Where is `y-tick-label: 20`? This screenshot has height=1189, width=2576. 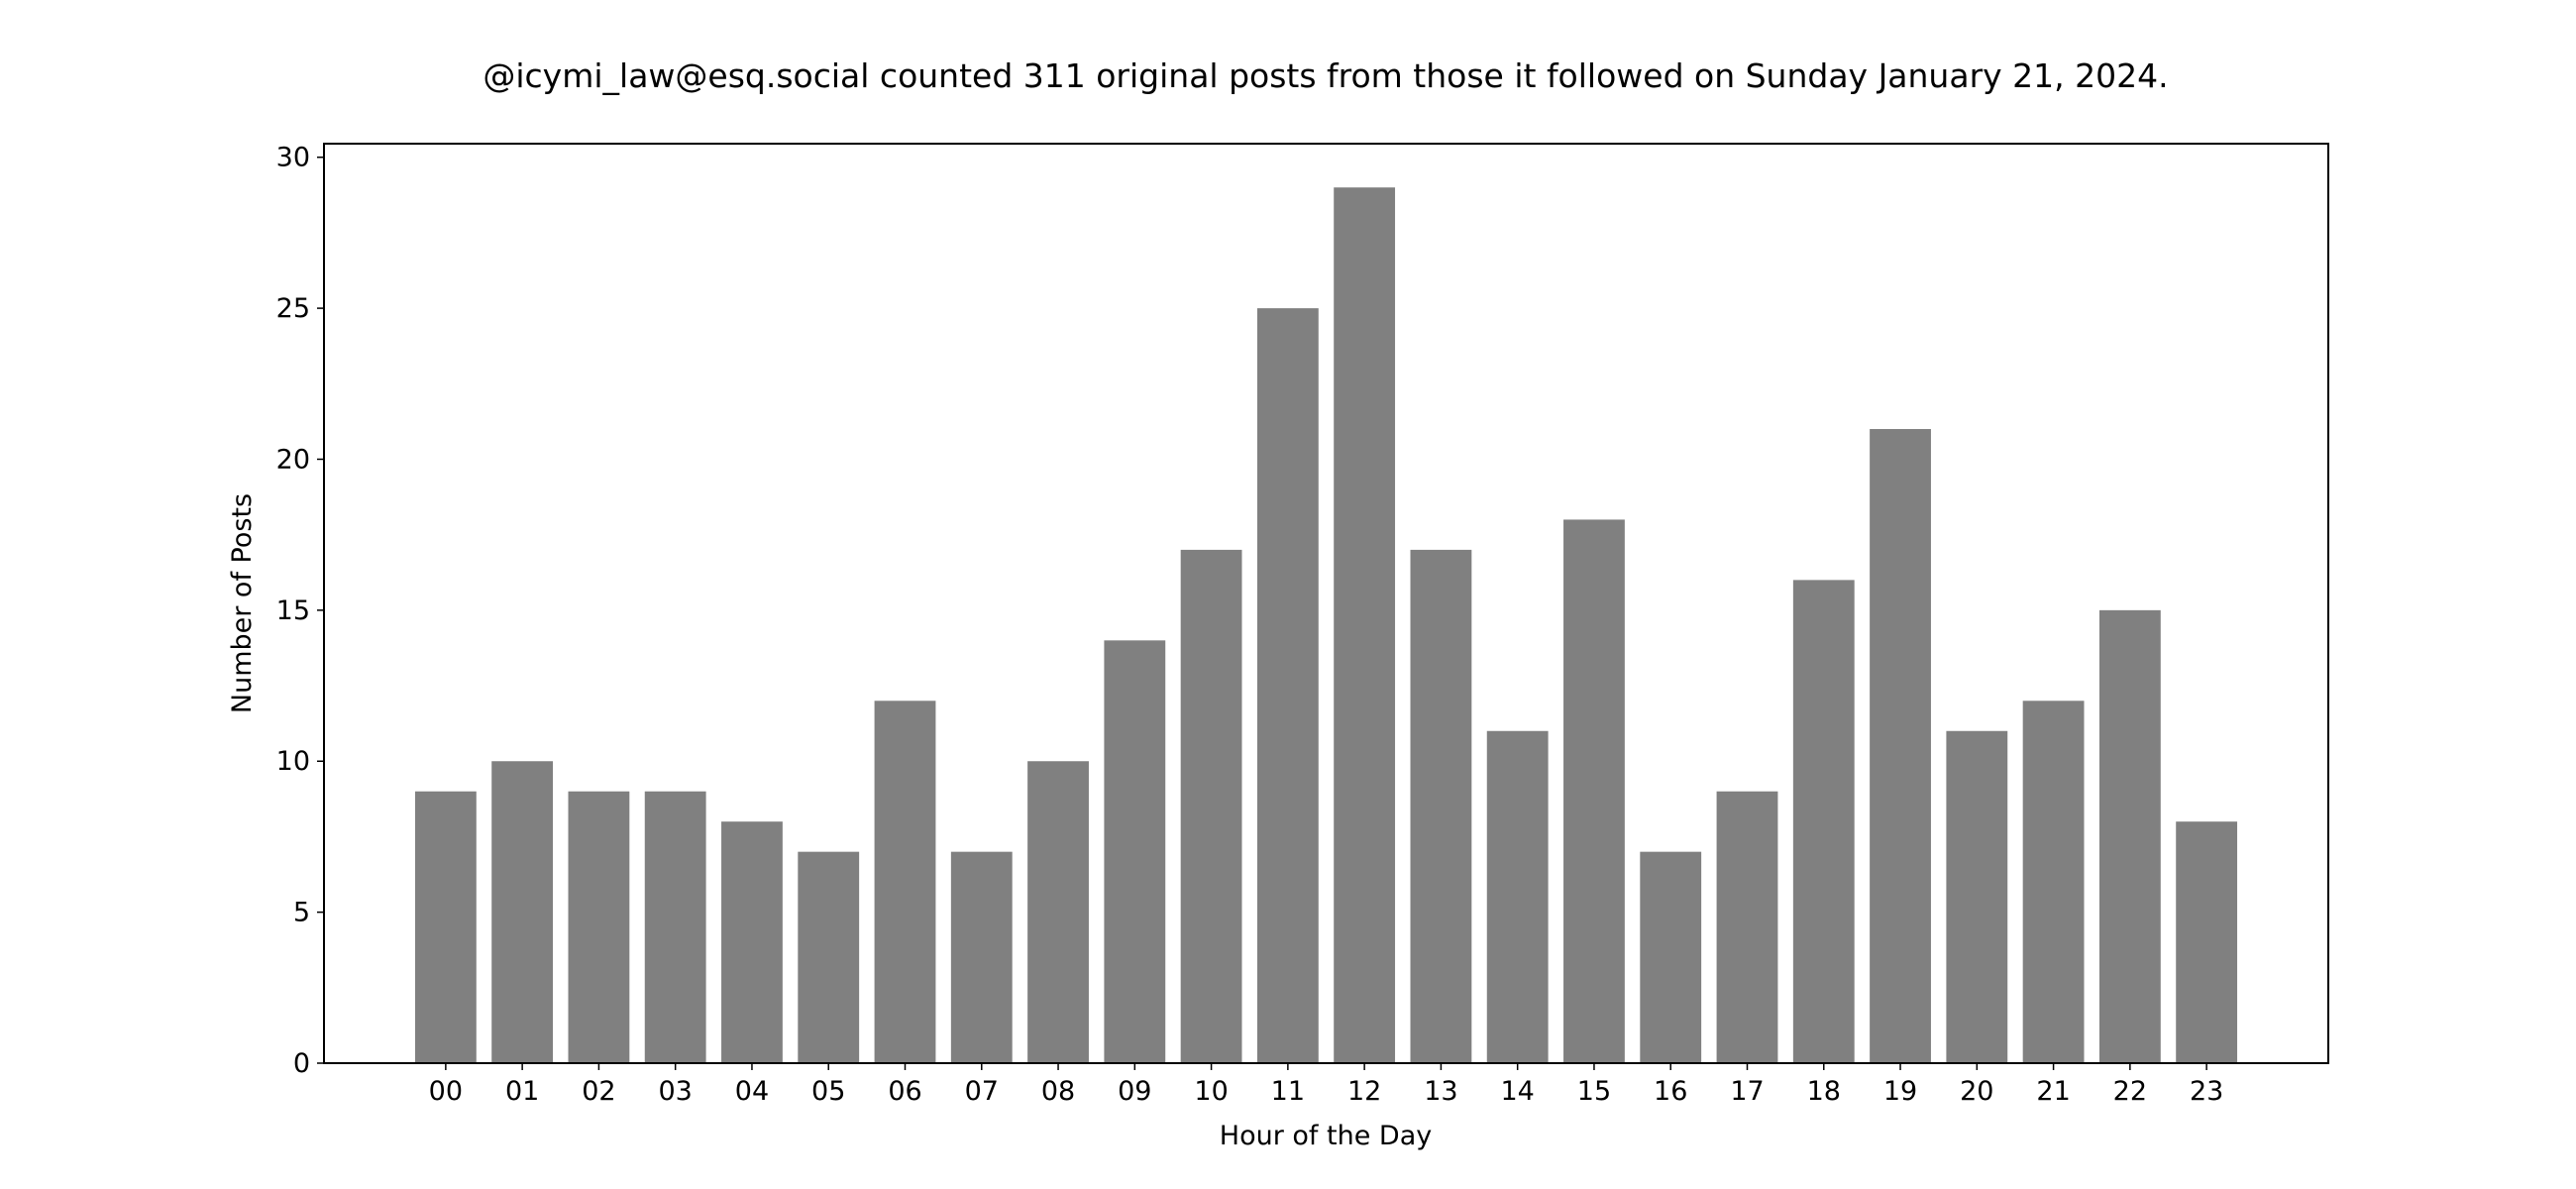 y-tick-label: 20 is located at coordinates (293, 460).